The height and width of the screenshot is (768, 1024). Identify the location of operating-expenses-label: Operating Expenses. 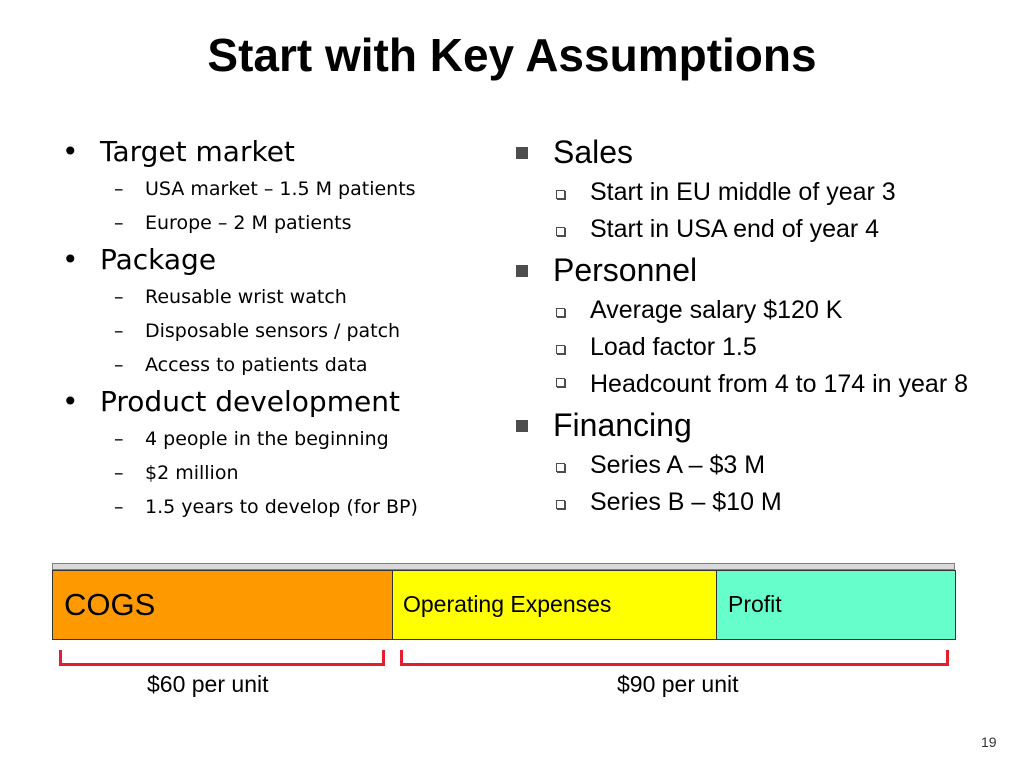
(507, 604).